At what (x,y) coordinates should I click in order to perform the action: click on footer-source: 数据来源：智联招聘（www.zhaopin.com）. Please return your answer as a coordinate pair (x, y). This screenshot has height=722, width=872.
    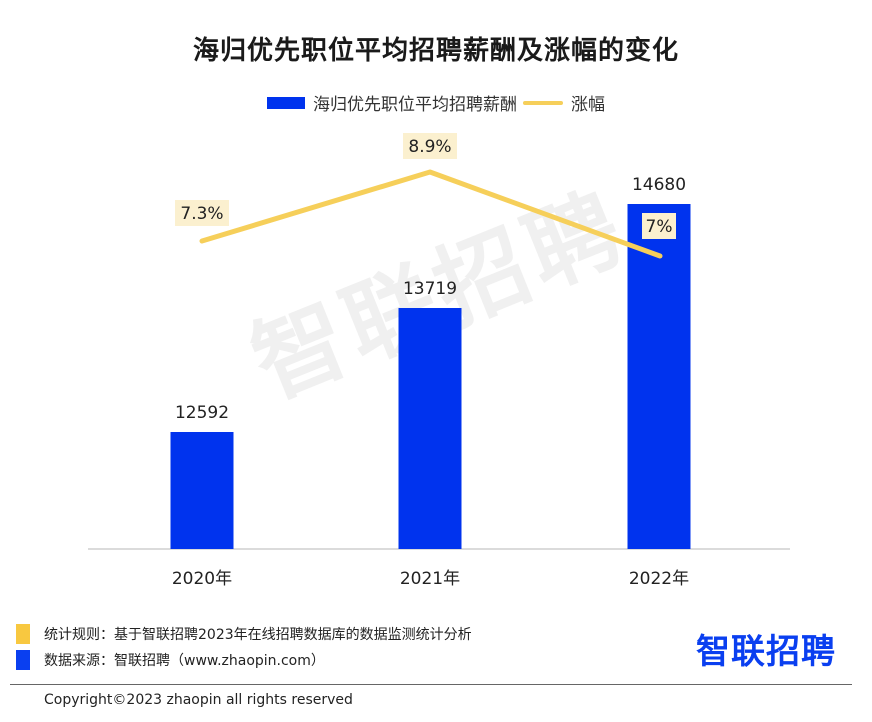
    Looking at the image, I should click on (170, 660).